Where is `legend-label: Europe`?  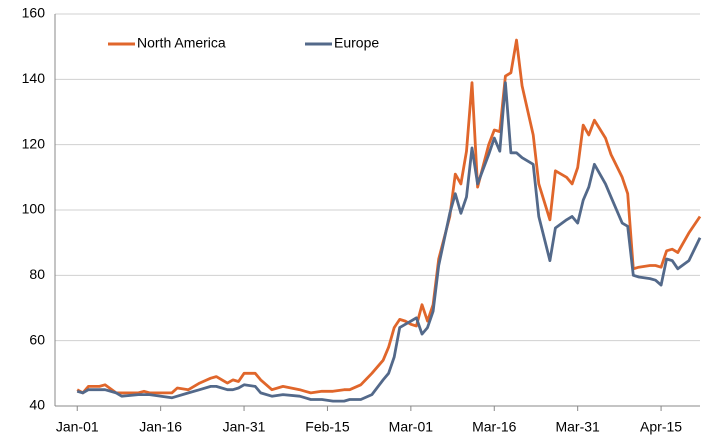
legend-label: Europe is located at coordinates (356, 43).